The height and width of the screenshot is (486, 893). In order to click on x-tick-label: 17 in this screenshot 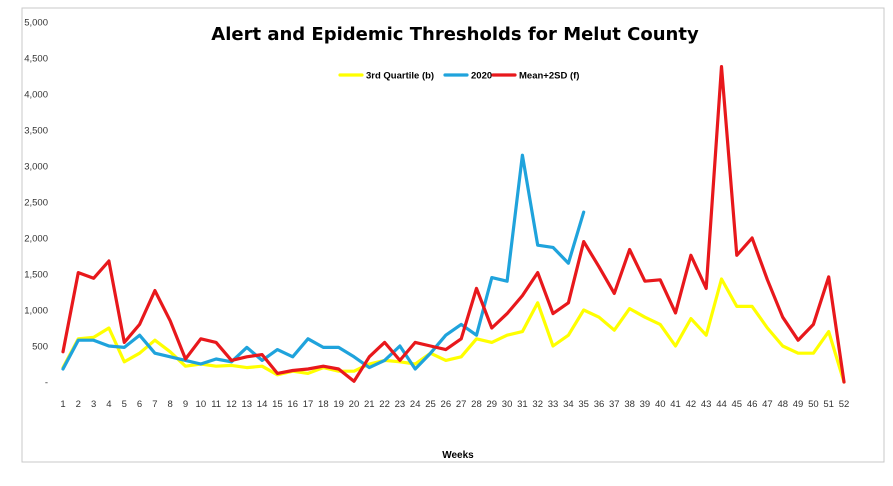, I will do `click(308, 404)`.